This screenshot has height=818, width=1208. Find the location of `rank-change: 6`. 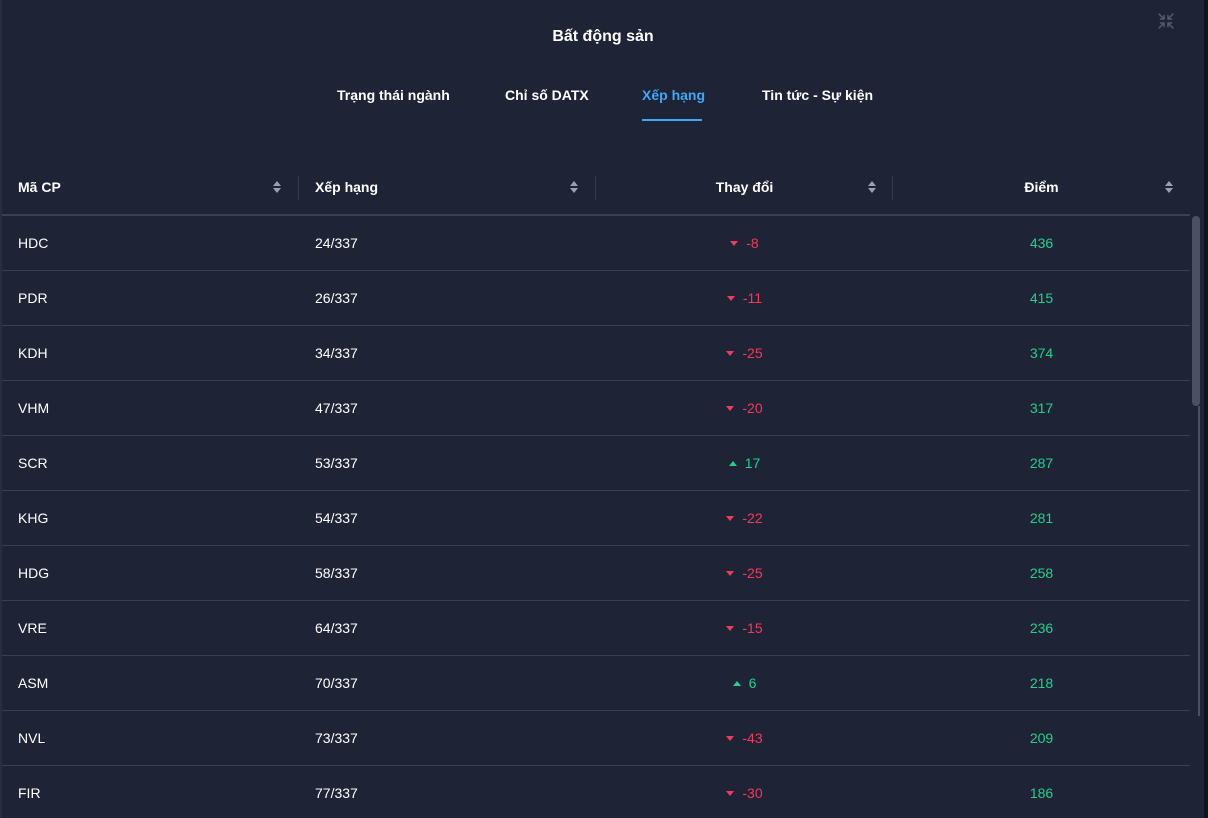

rank-change: 6 is located at coordinates (744, 683).